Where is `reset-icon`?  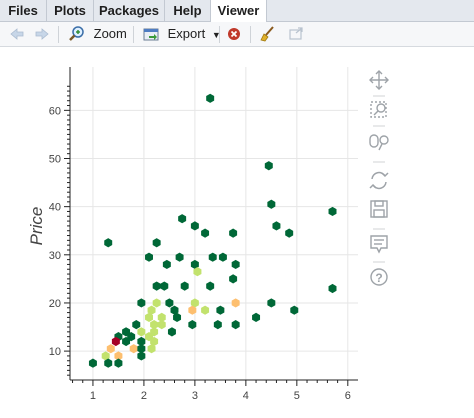
reset-icon is located at coordinates (379, 180).